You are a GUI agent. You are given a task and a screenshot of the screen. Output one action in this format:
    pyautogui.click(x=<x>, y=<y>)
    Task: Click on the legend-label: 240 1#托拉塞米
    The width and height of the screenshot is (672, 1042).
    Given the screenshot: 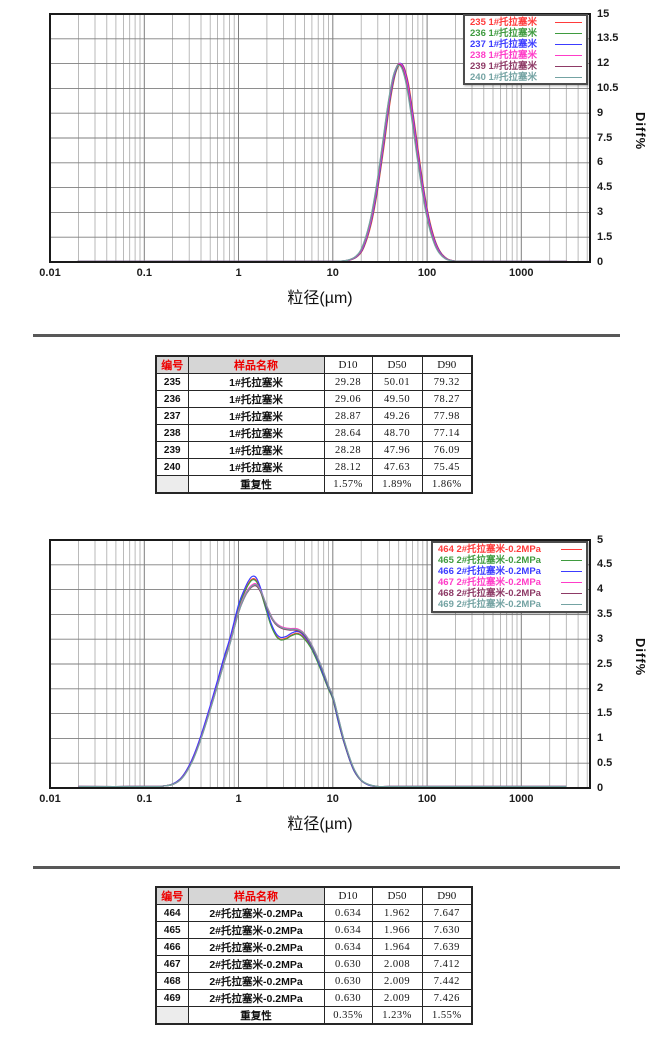 What is the action you would take?
    pyautogui.click(x=504, y=77)
    